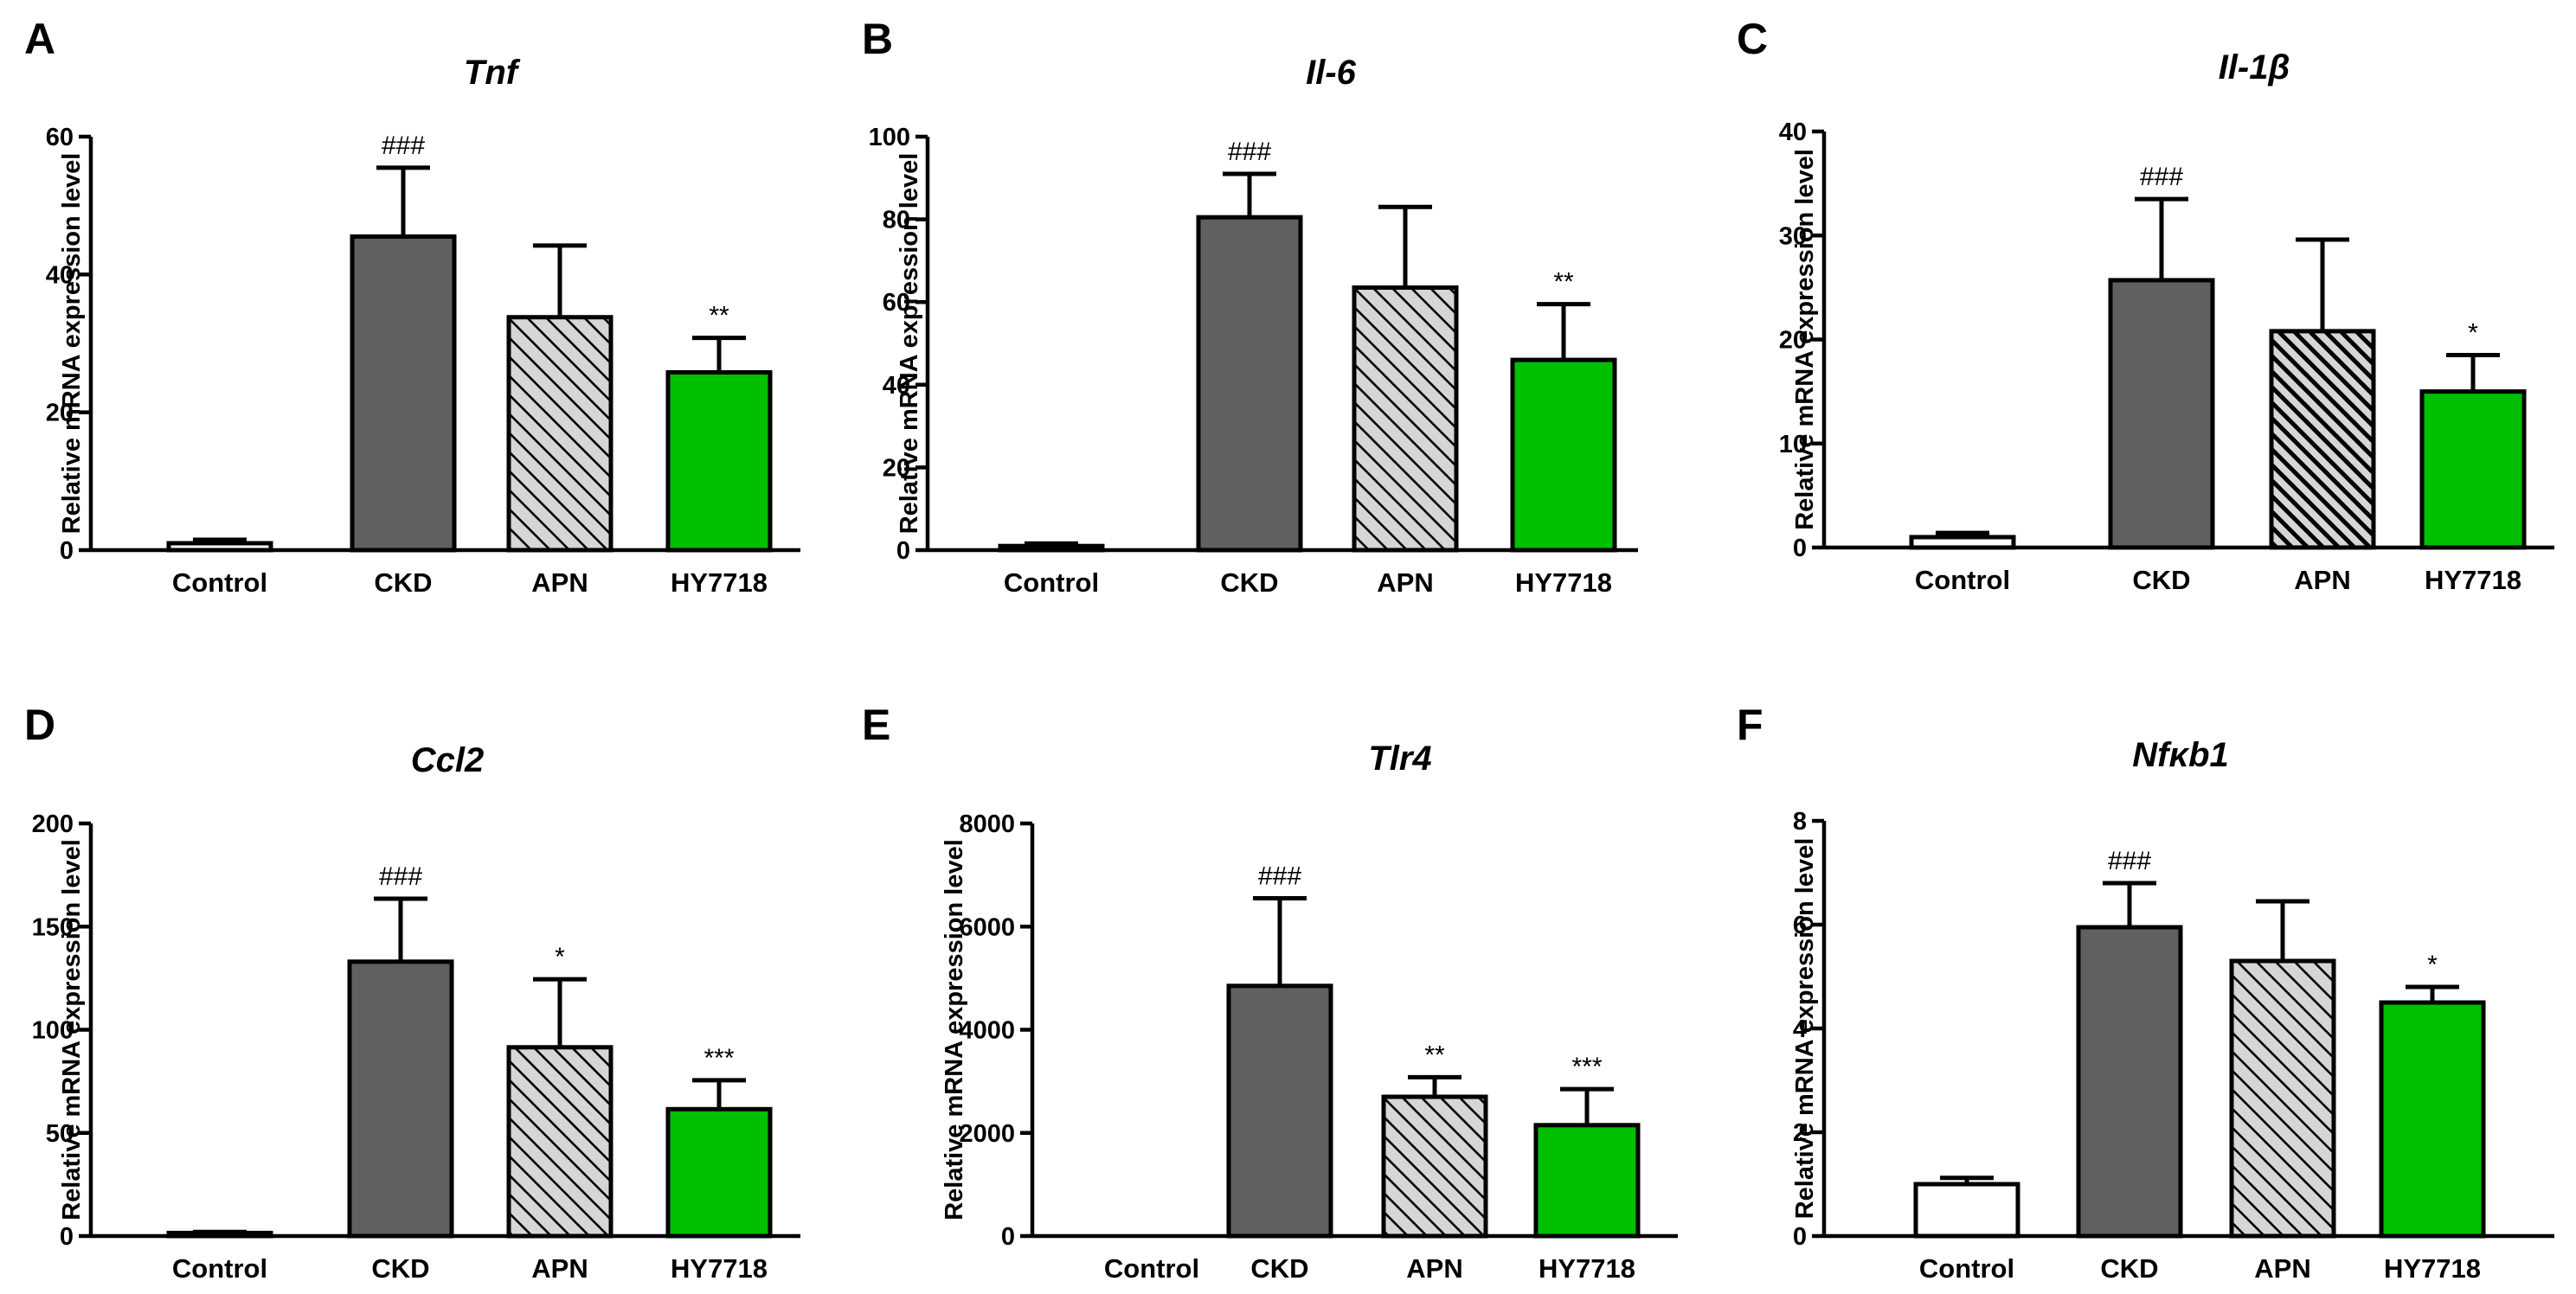 This screenshot has width=2576, height=1294. I want to click on y-tick-label: 8, so click(1800, 822).